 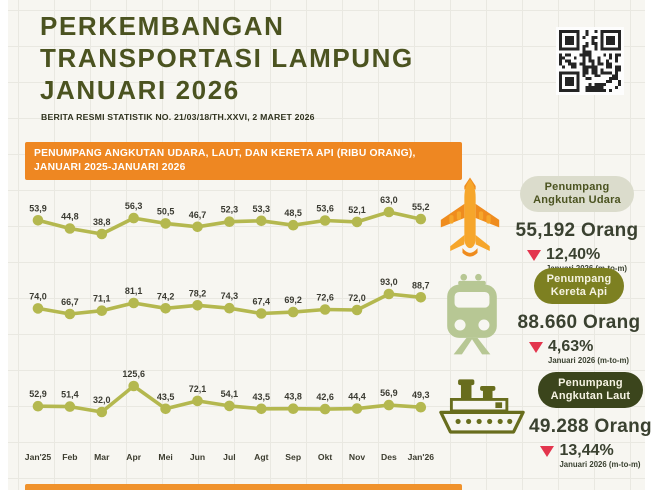 I want to click on svg-text: 81,1, so click(x=134, y=291).